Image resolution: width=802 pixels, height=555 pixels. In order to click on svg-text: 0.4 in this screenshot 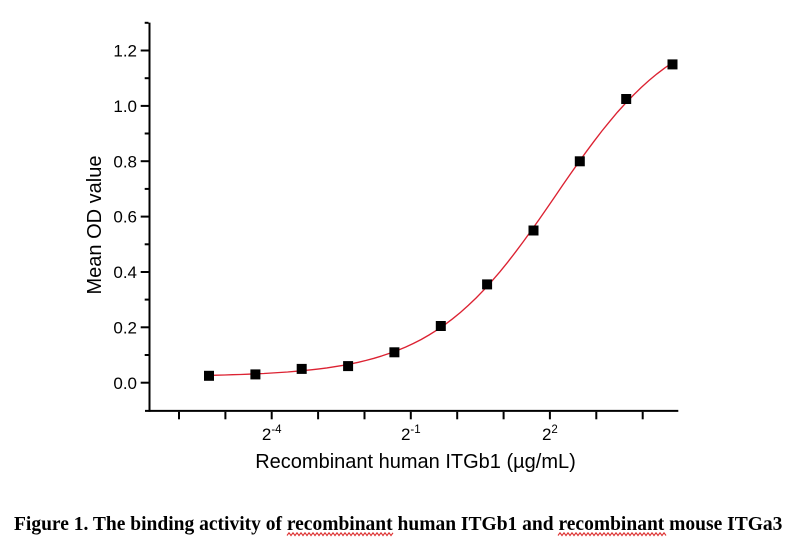, I will do `click(125, 272)`.